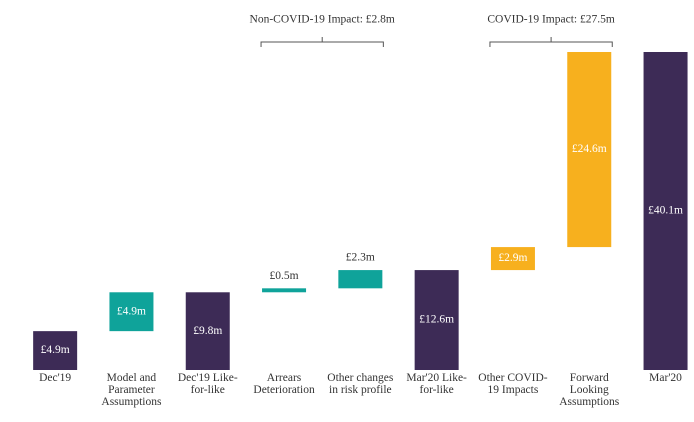  Describe the element at coordinates (360, 258) in the screenshot. I see `value-label: £2.3m` at that location.